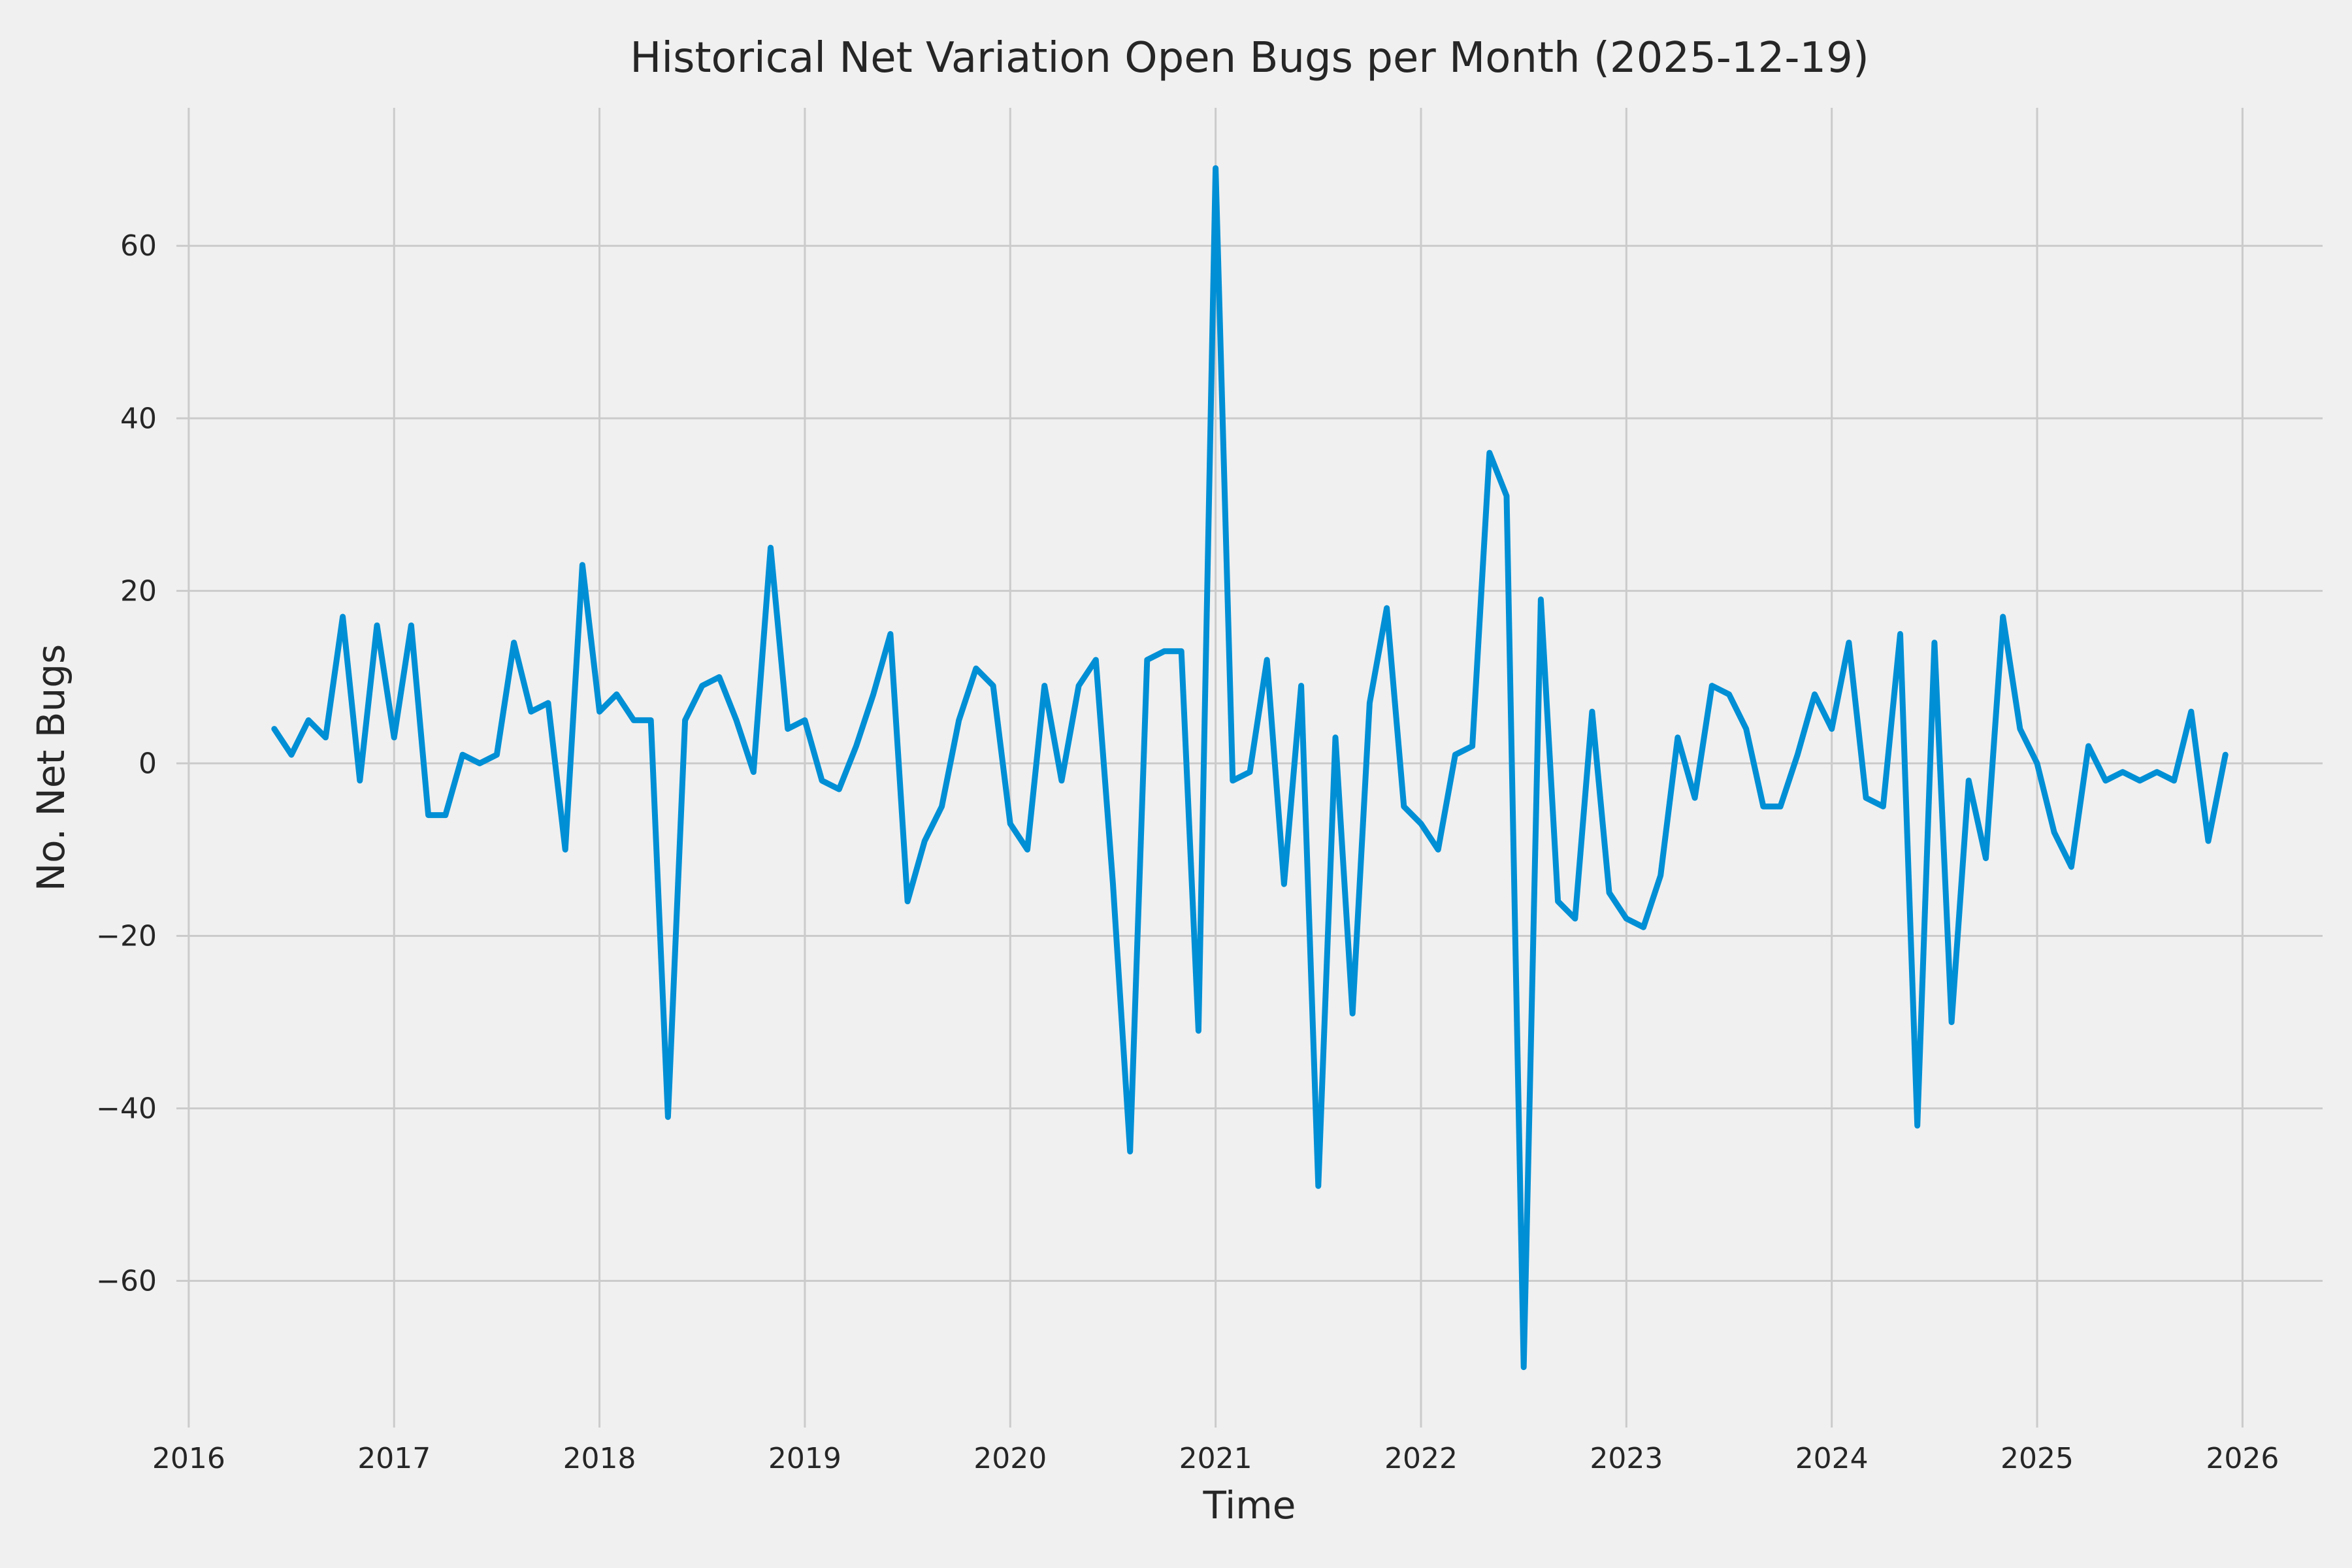  I want to click on x-tick-label: 2026, so click(2242, 1458).